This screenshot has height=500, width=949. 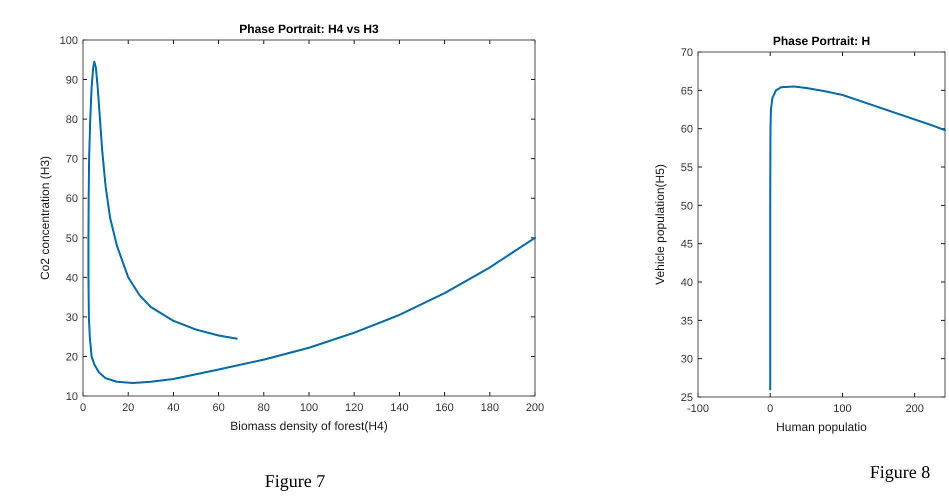 I want to click on y-tick-label: 45, so click(x=686, y=244).